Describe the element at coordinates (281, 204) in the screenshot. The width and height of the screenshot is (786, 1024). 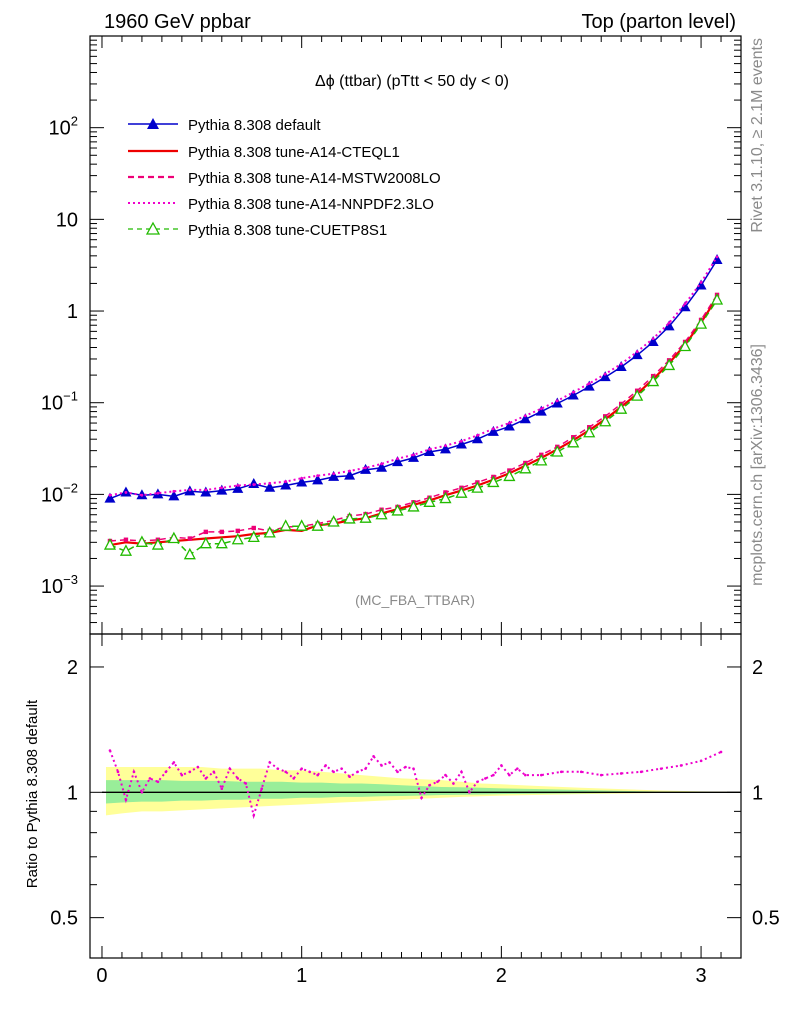
I see `legend-entry-nnpdf: Pythia 8.308 tune-A14-NNPDF2.3LO` at that location.